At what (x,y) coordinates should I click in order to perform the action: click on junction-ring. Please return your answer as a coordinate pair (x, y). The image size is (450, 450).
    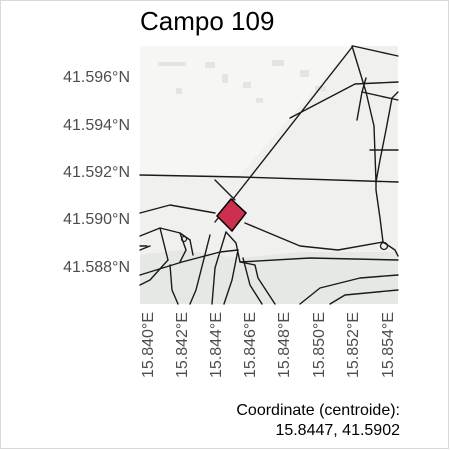
    Looking at the image, I should click on (184, 239).